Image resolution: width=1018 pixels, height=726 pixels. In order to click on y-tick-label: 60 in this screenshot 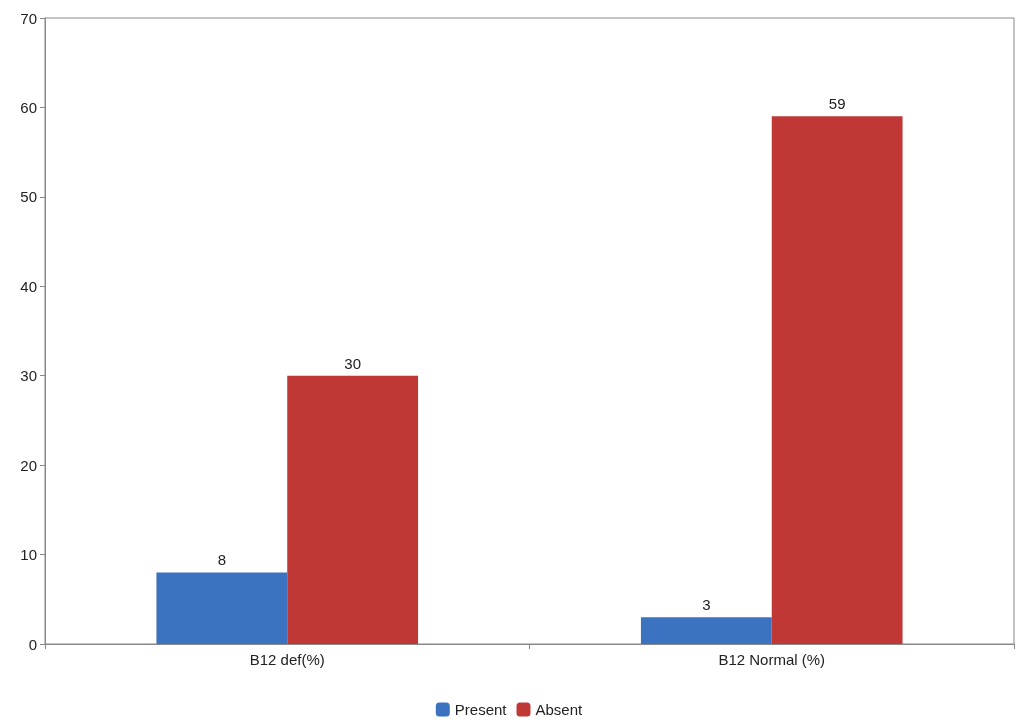, I will do `click(28, 107)`.